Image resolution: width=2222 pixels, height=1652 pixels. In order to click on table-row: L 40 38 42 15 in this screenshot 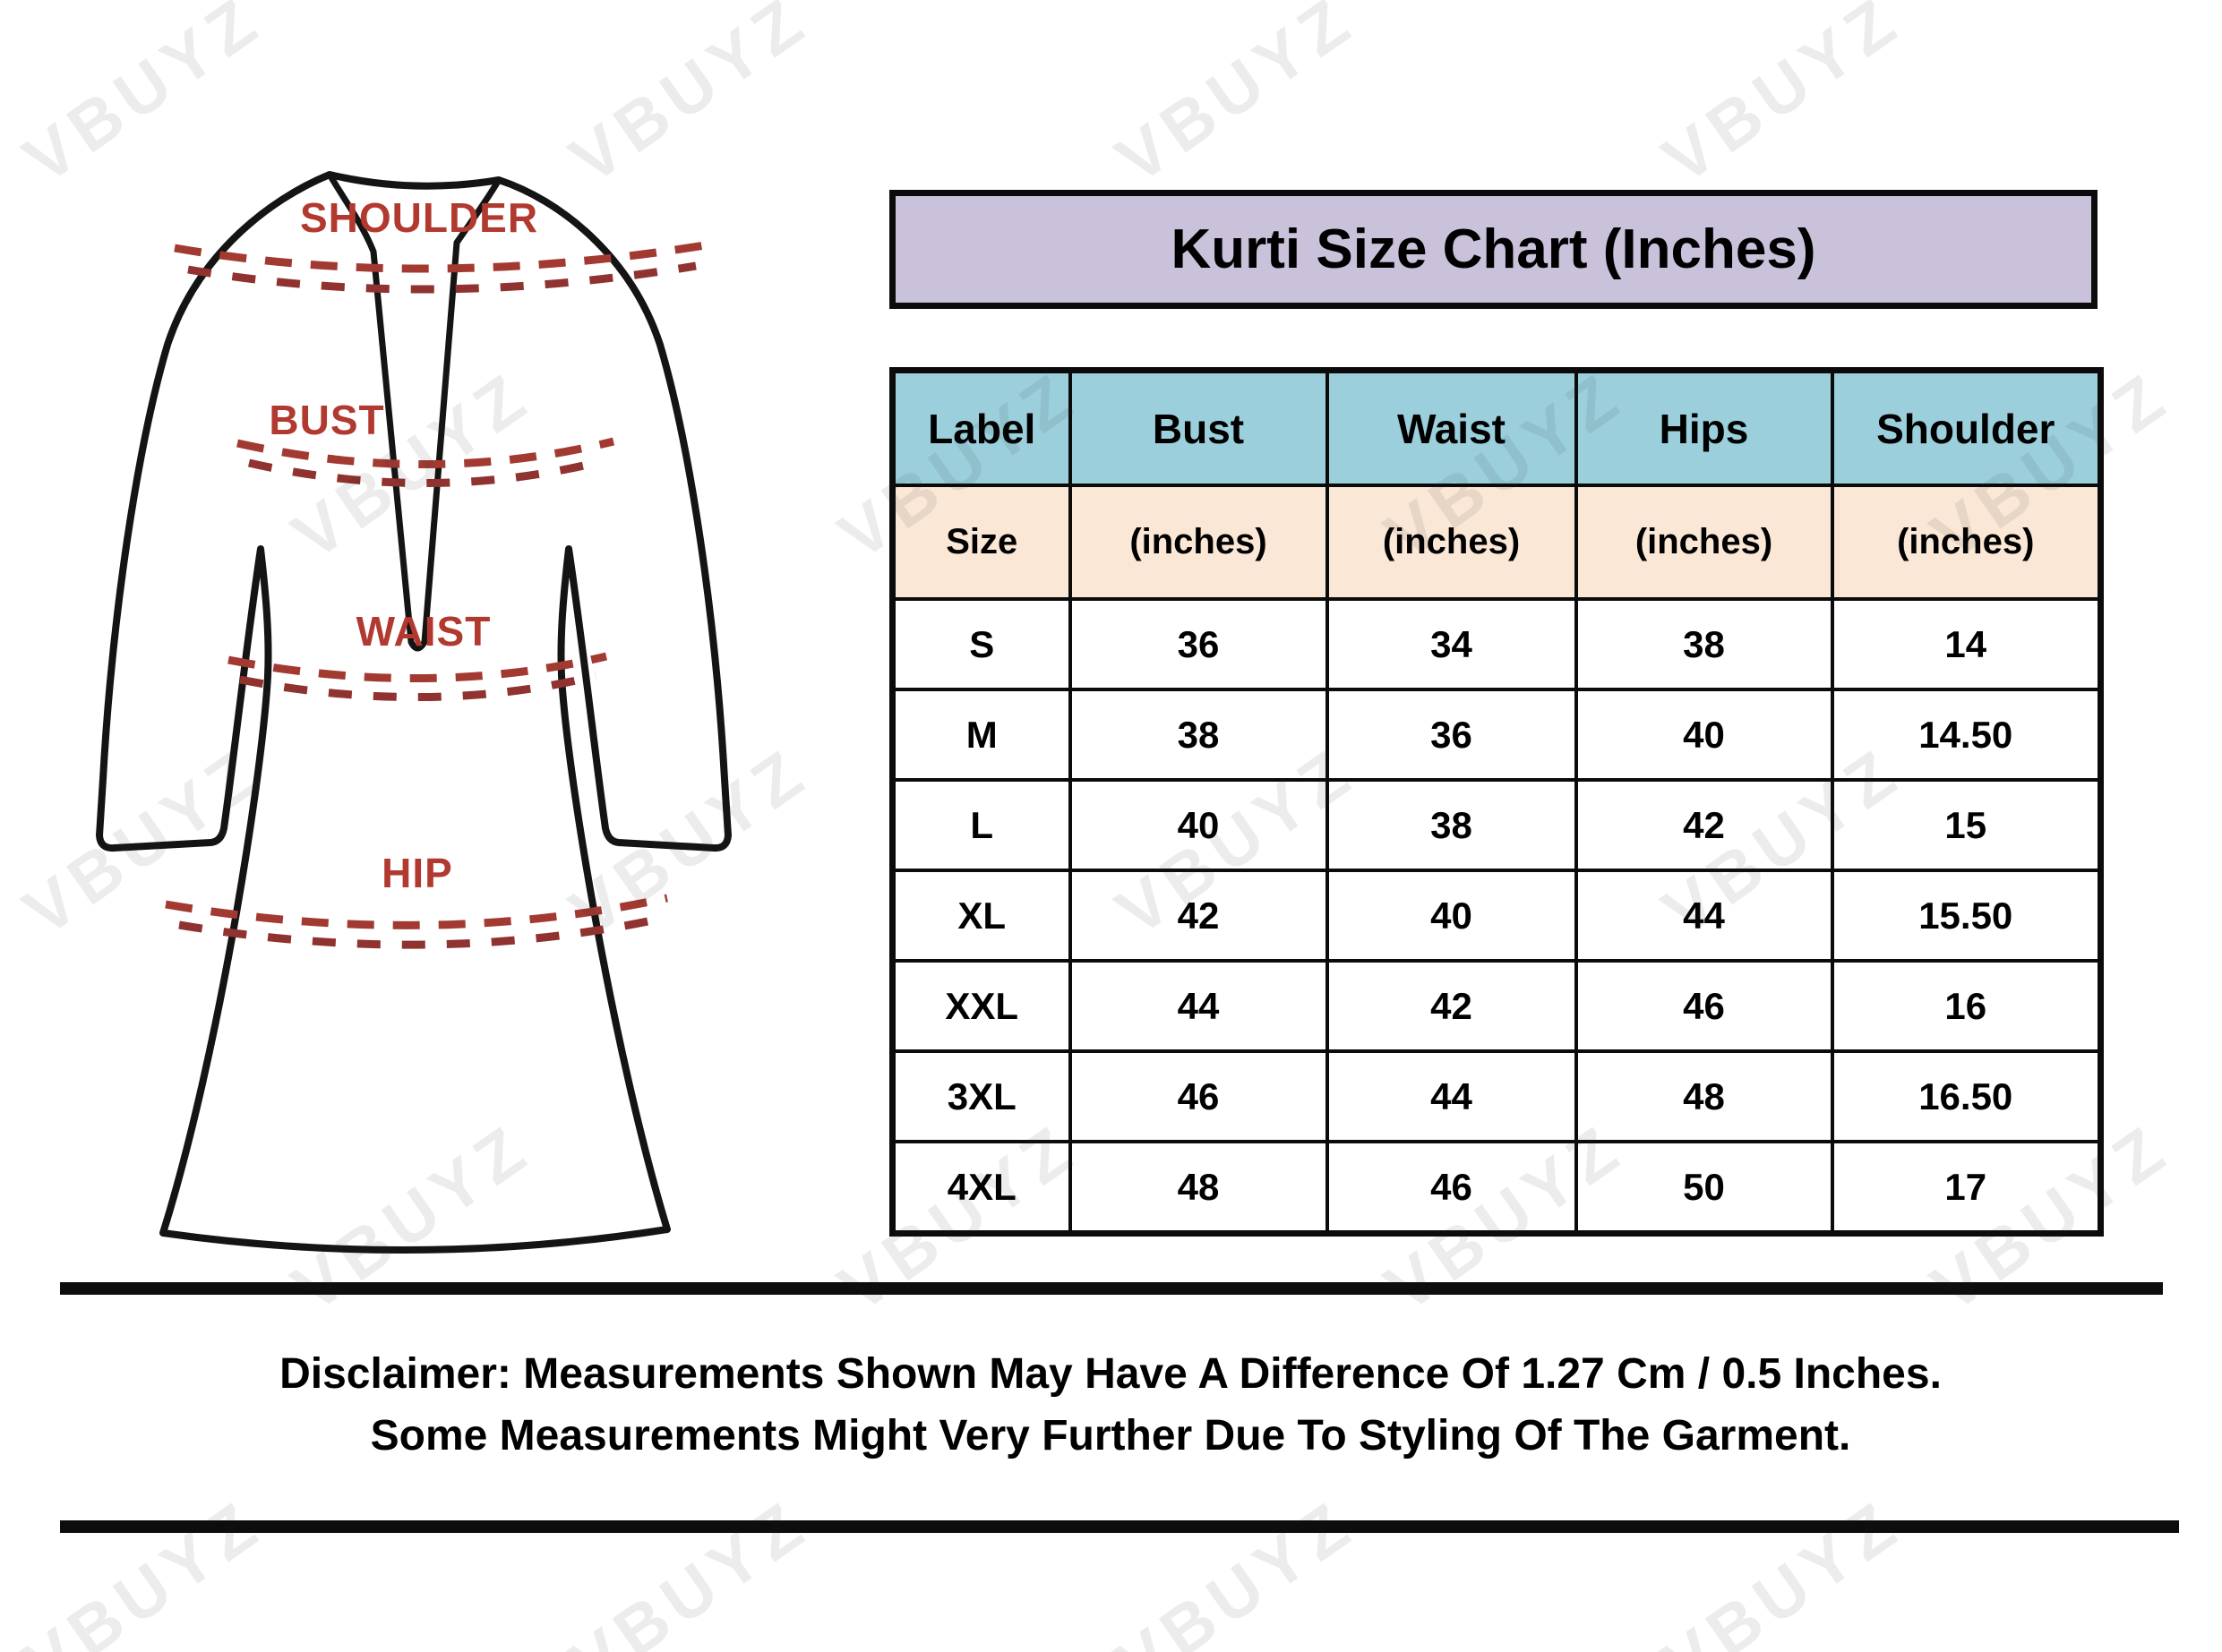, I will do `click(1497, 825)`.